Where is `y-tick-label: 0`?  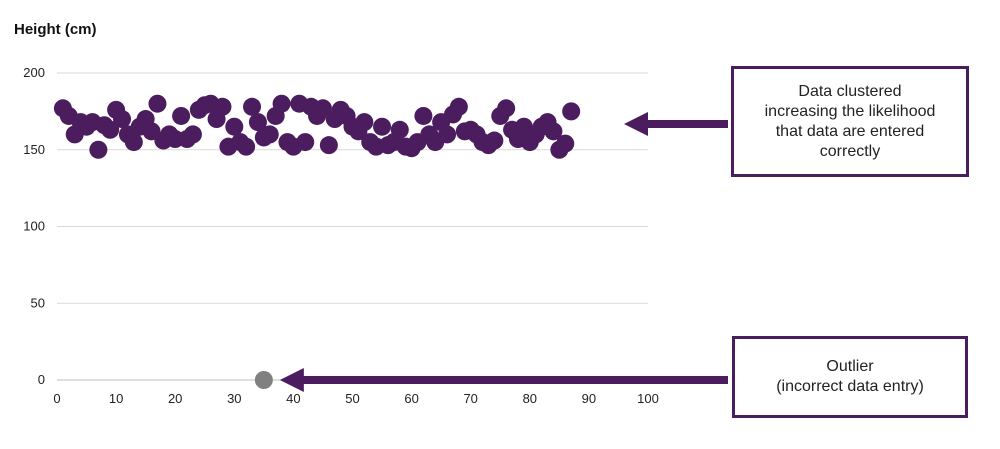
y-tick-label: 0 is located at coordinates (41, 379).